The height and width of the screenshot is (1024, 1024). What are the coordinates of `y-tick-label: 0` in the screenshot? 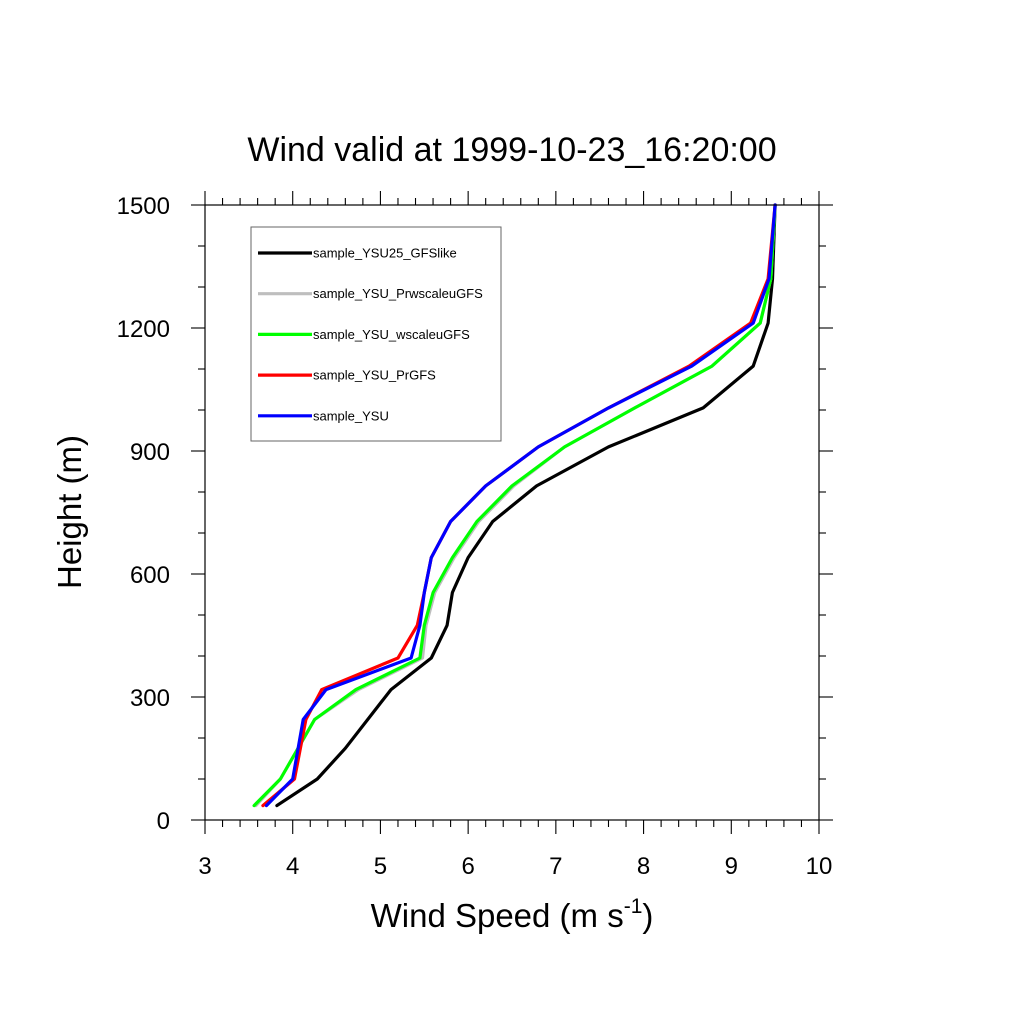 It's located at (163, 821).